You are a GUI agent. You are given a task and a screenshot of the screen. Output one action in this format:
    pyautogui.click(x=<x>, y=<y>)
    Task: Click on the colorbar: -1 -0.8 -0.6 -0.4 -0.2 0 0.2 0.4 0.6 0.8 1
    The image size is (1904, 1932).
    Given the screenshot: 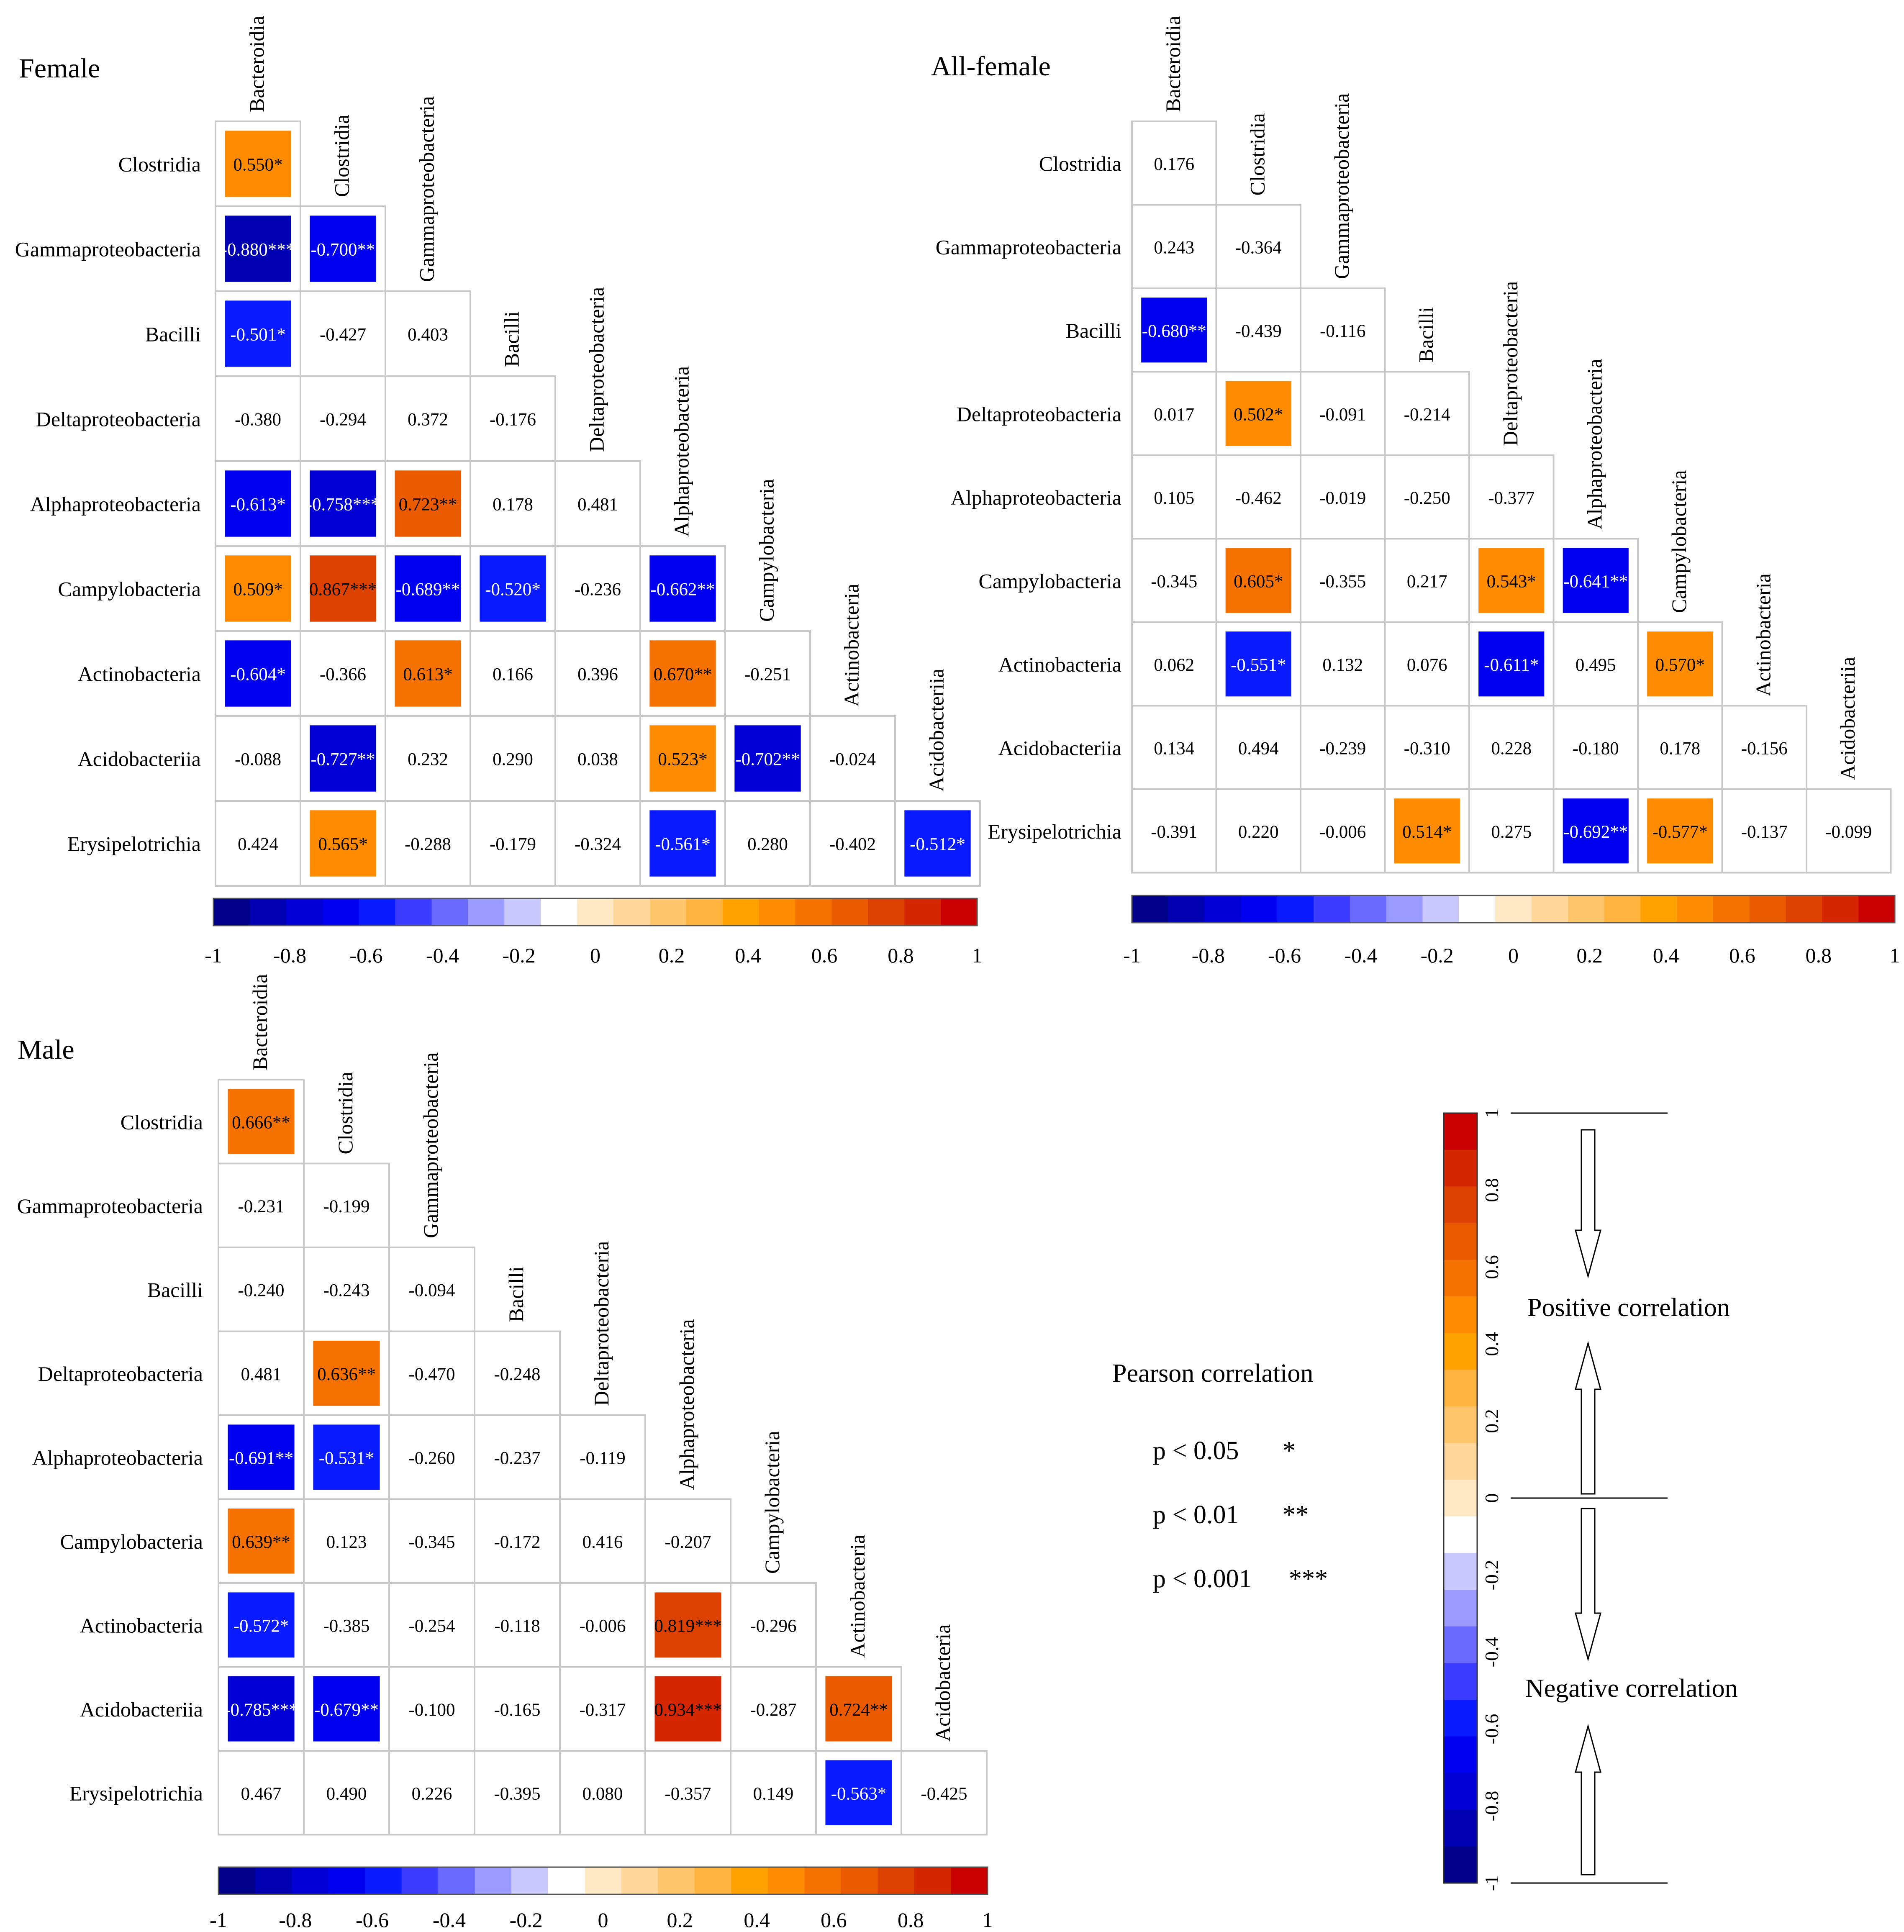 What is the action you would take?
    pyautogui.click(x=601, y=1899)
    